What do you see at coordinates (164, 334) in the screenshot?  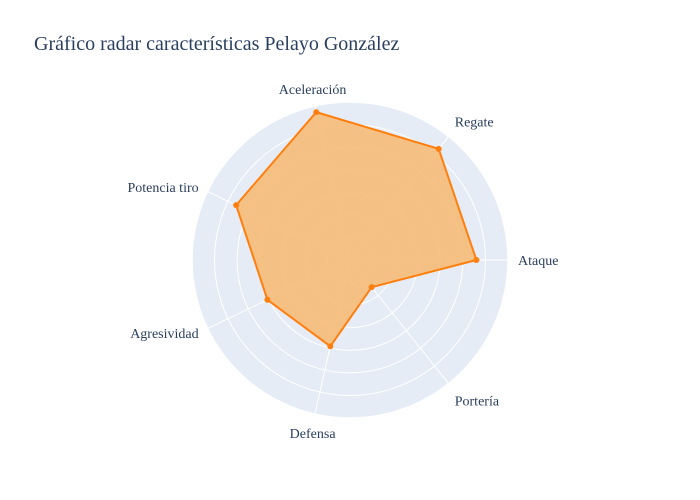 I see `axis-label: Agresividad` at bounding box center [164, 334].